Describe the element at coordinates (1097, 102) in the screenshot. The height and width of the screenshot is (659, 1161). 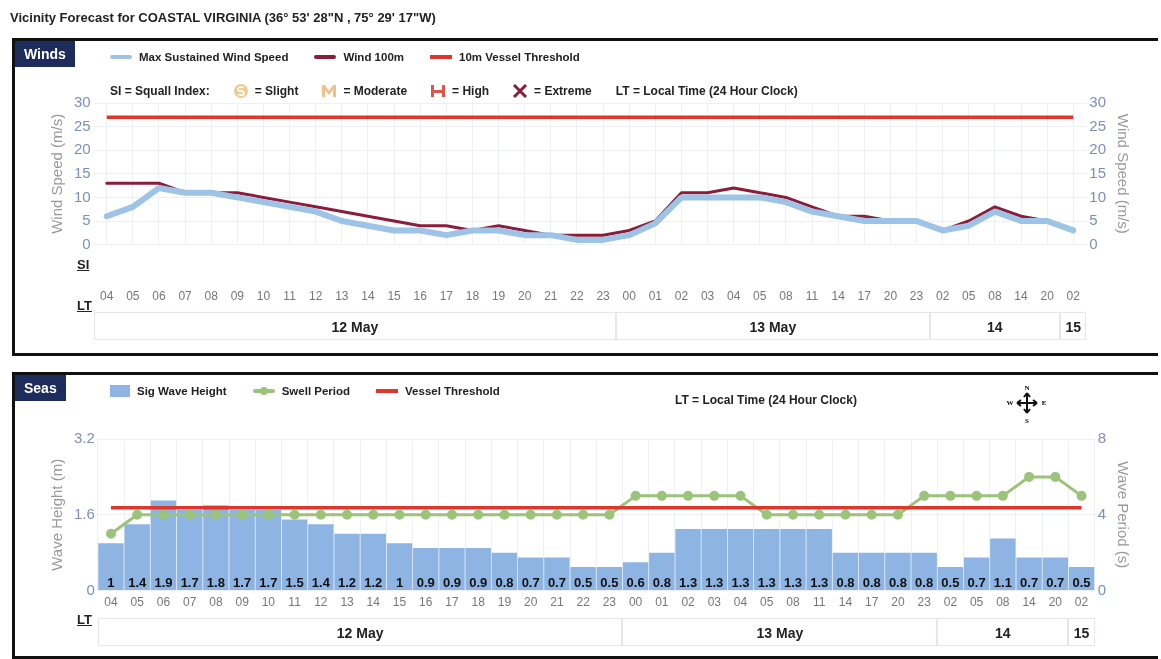
I see `y2-tick-label: 30` at that location.